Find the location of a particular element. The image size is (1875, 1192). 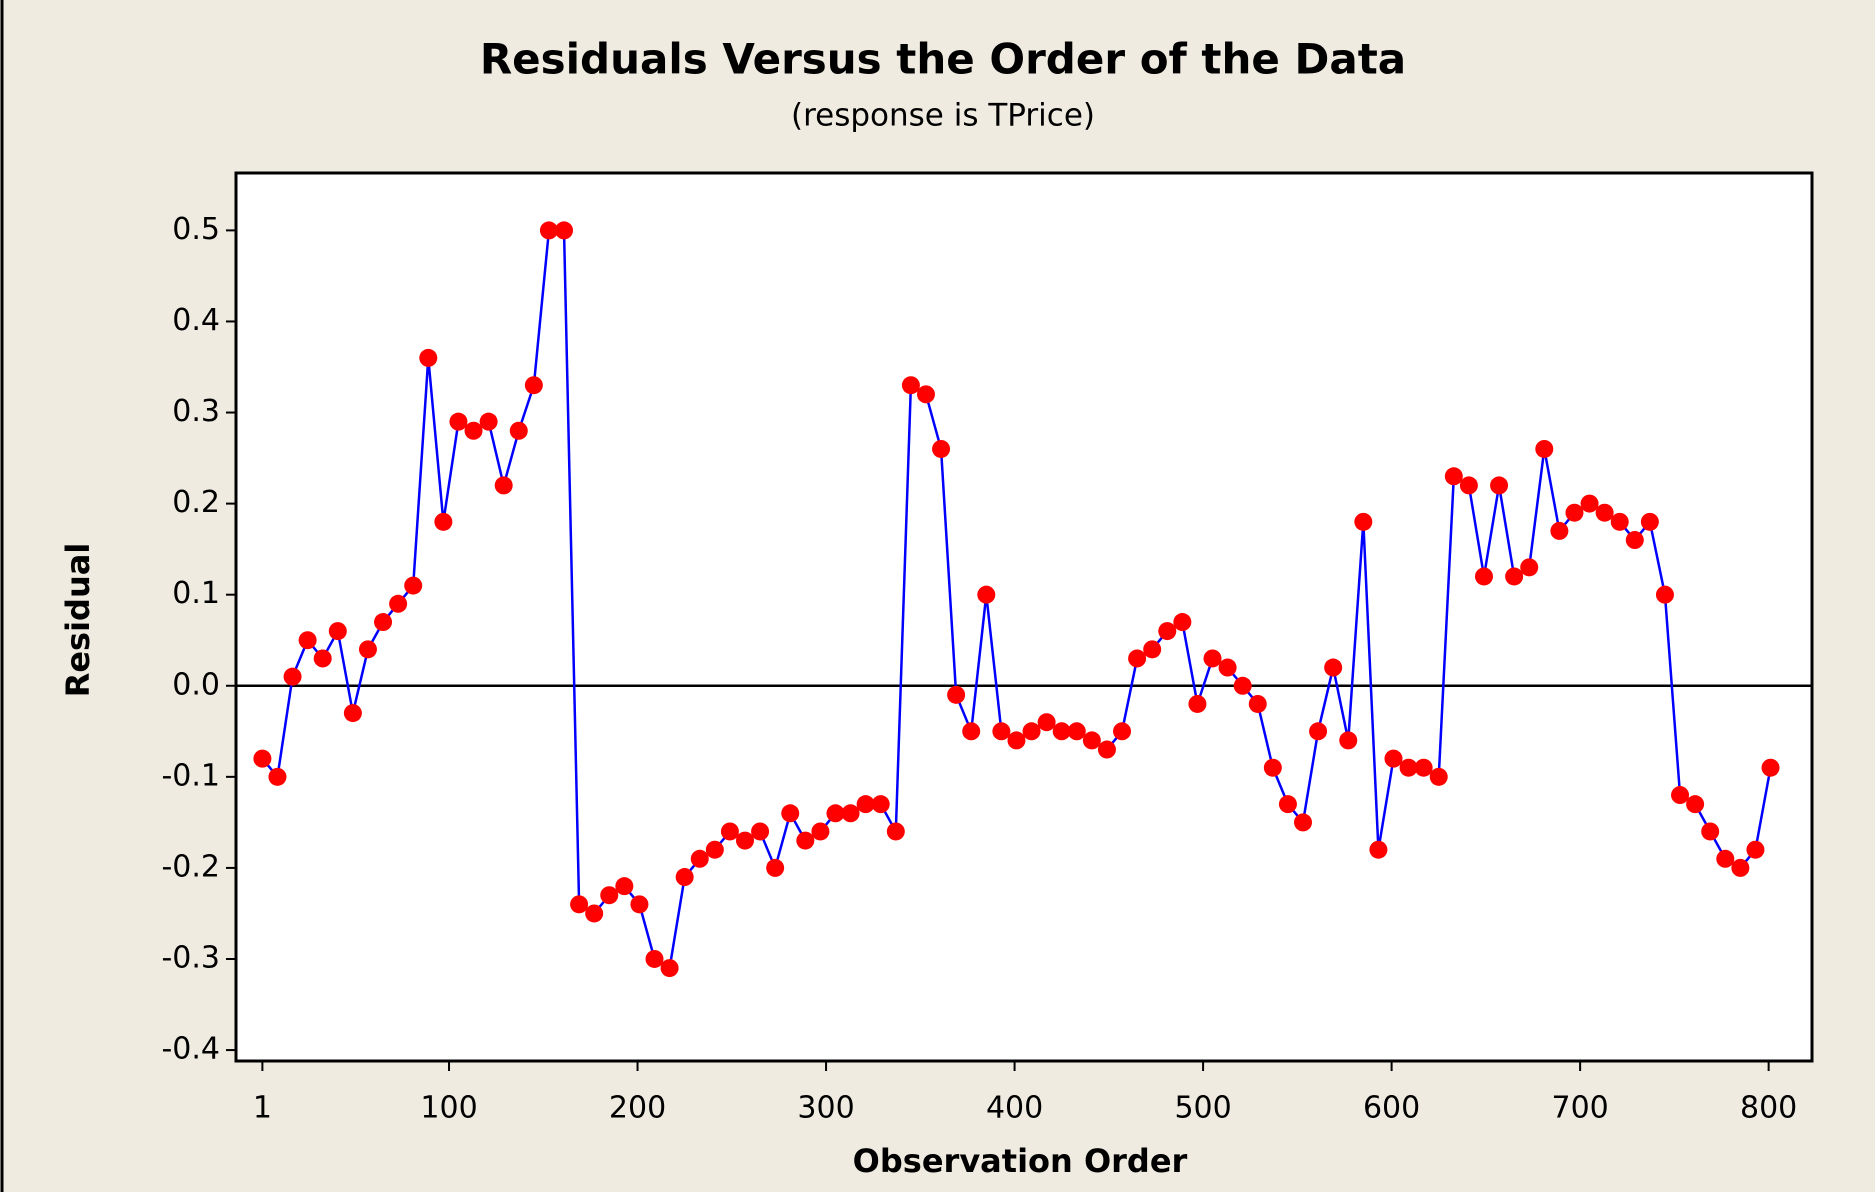

y-tick-label: -0.4 is located at coordinates (190, 1049).